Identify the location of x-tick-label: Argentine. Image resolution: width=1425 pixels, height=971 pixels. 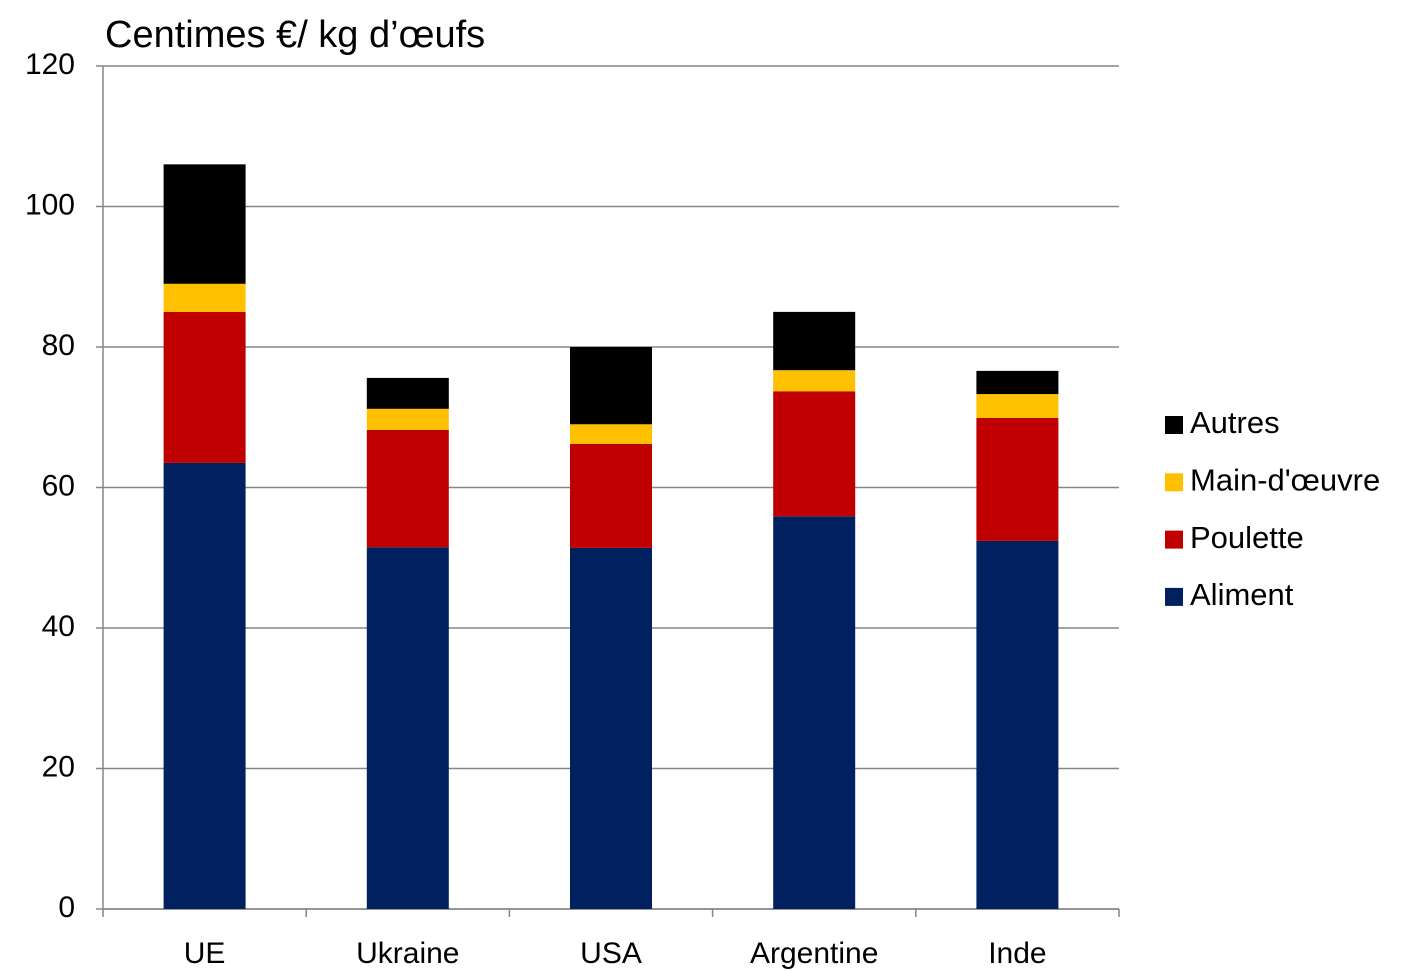
(814, 953).